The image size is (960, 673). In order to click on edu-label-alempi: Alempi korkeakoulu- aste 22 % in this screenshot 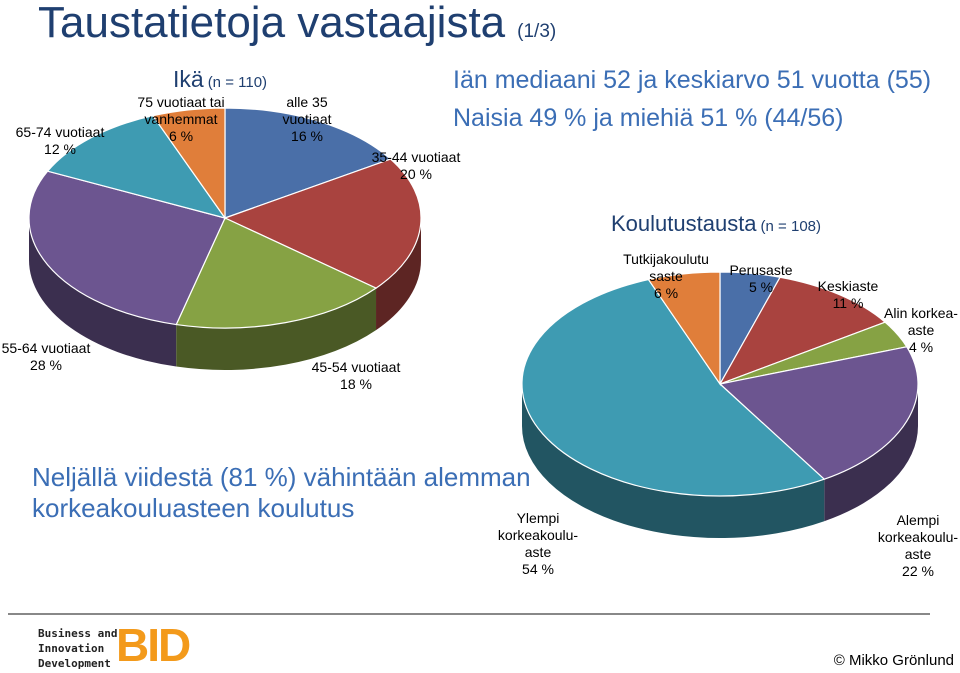, I will do `click(913, 546)`.